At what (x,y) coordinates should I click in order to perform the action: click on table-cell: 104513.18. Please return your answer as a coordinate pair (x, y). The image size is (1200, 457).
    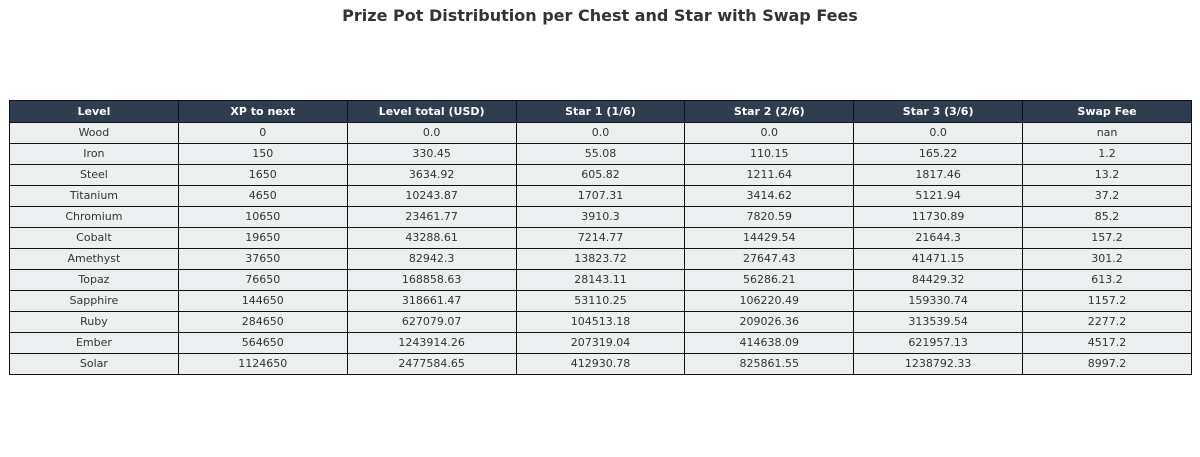
    Looking at the image, I should click on (600, 322).